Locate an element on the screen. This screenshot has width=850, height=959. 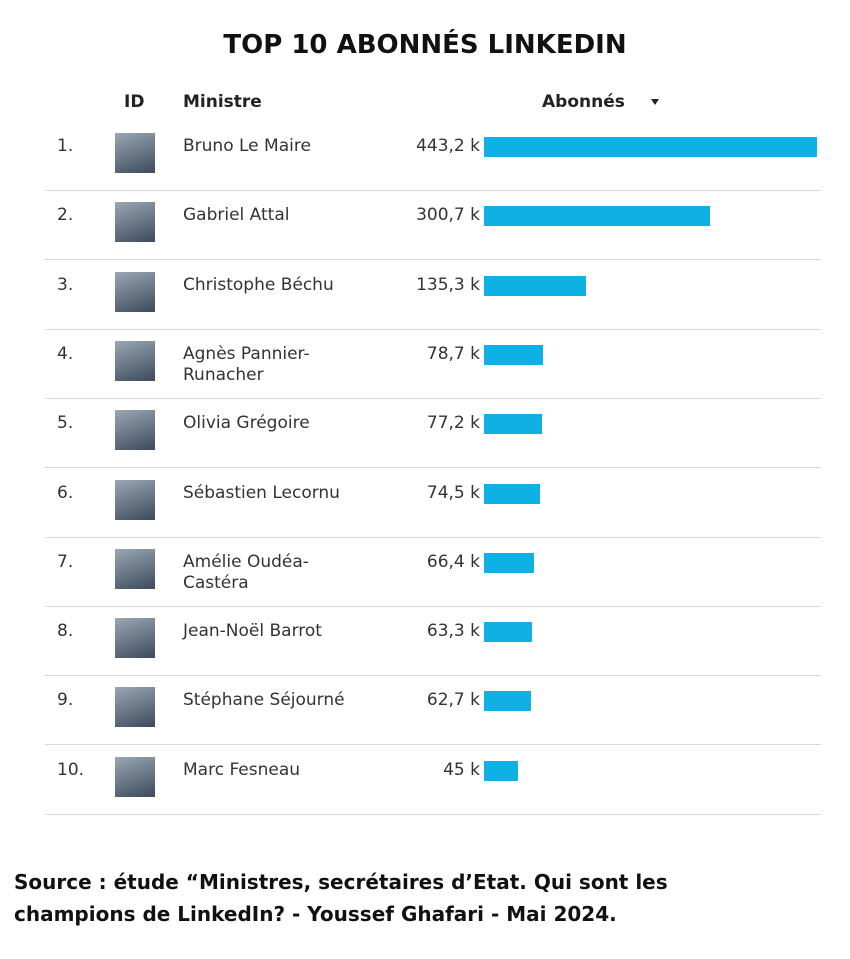
rank: 7. is located at coordinates (65, 561).